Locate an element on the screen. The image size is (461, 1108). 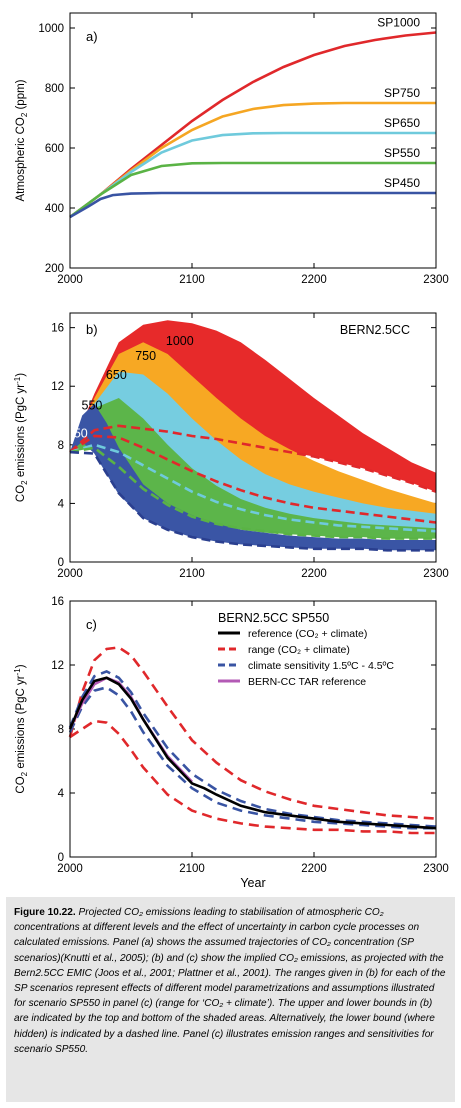
series-line-sp550 is located at coordinates (252, 190).